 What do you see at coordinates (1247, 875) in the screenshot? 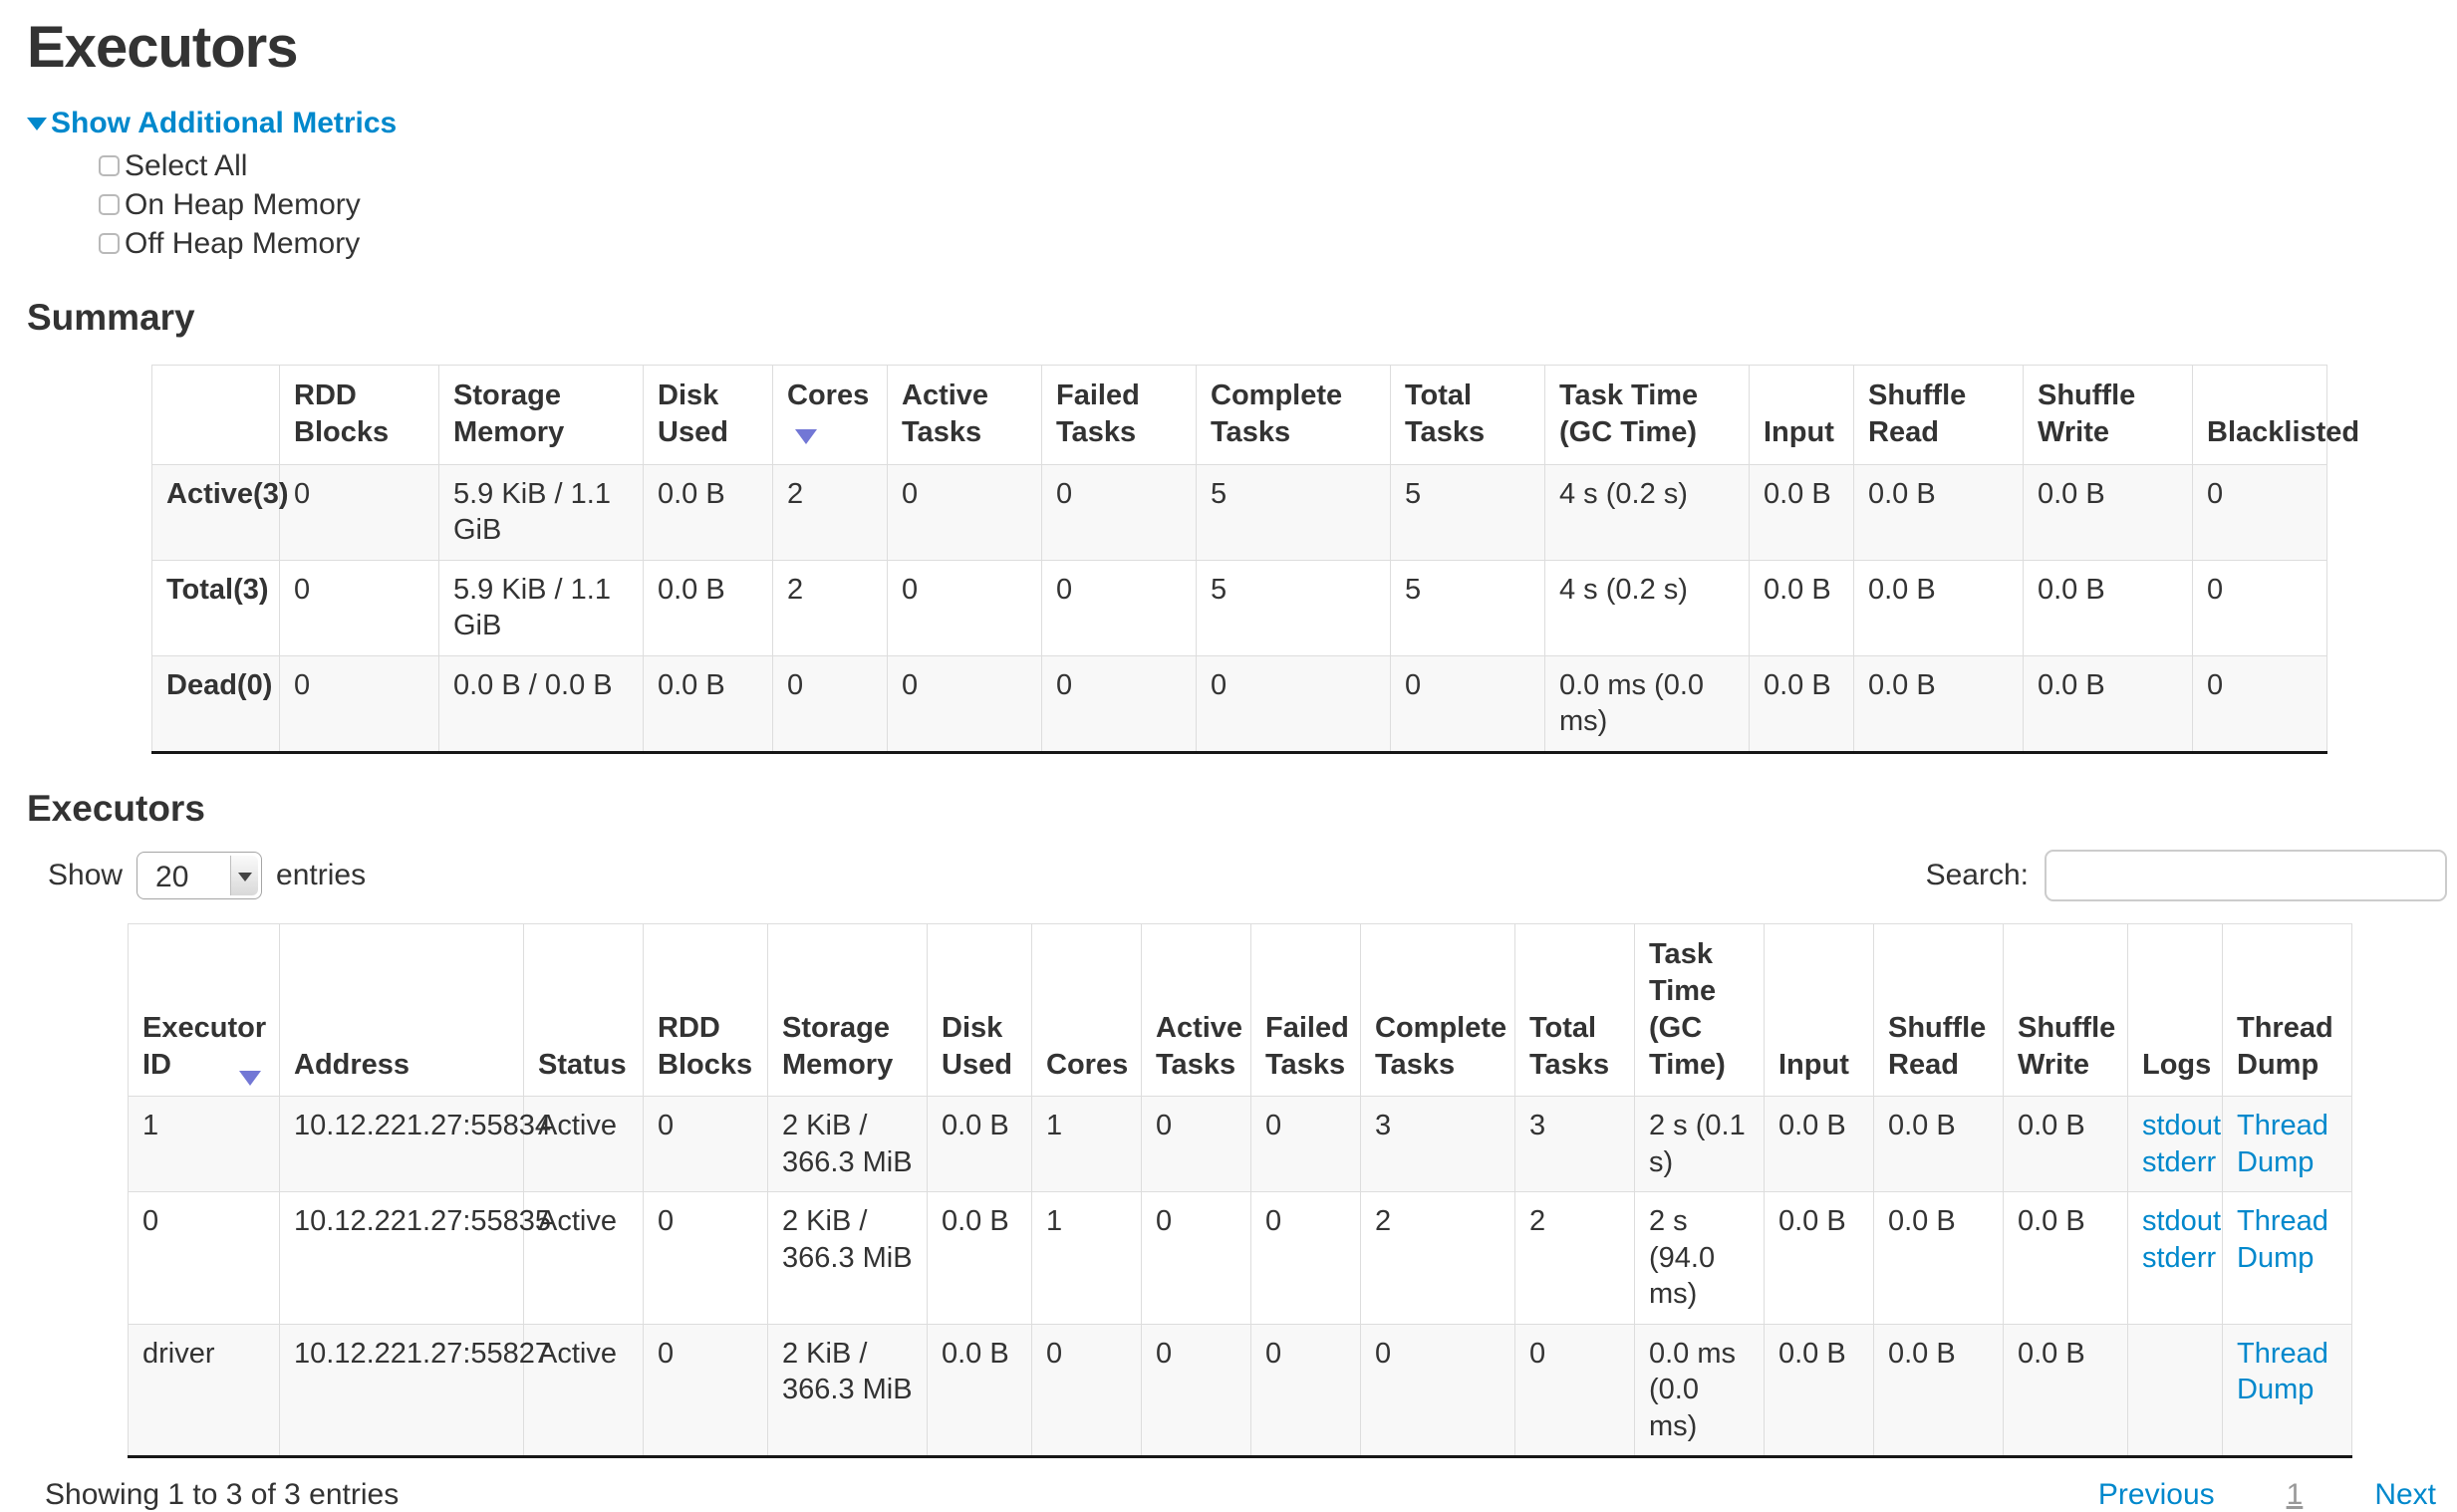
I see `table-controls: Show 20 entries Search:` at bounding box center [1247, 875].